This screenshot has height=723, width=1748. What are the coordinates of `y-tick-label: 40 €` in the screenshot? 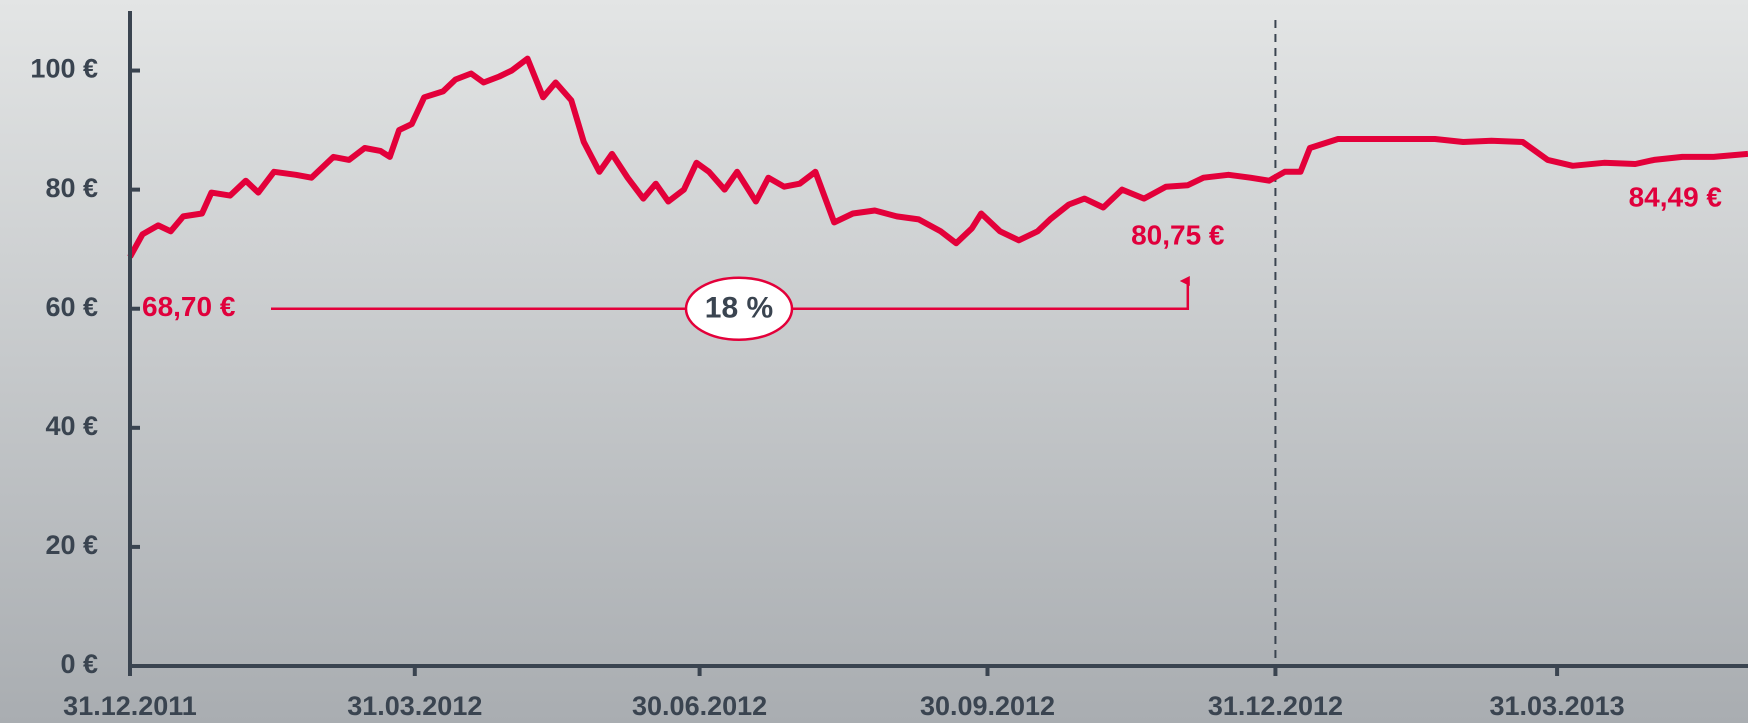 It's located at (71, 426).